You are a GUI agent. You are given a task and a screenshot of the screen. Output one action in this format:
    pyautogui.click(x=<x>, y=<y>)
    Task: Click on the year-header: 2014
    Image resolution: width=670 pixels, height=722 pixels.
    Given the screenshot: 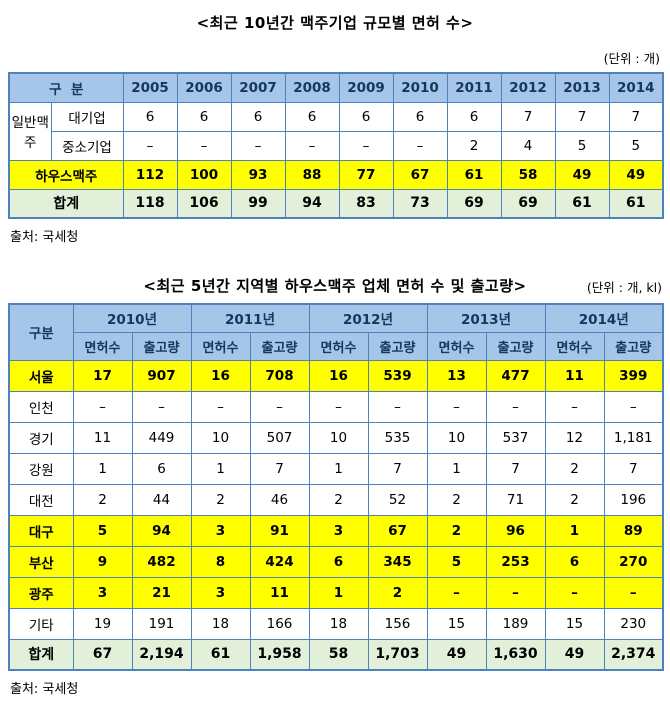 What is the action you would take?
    pyautogui.click(x=636, y=87)
    